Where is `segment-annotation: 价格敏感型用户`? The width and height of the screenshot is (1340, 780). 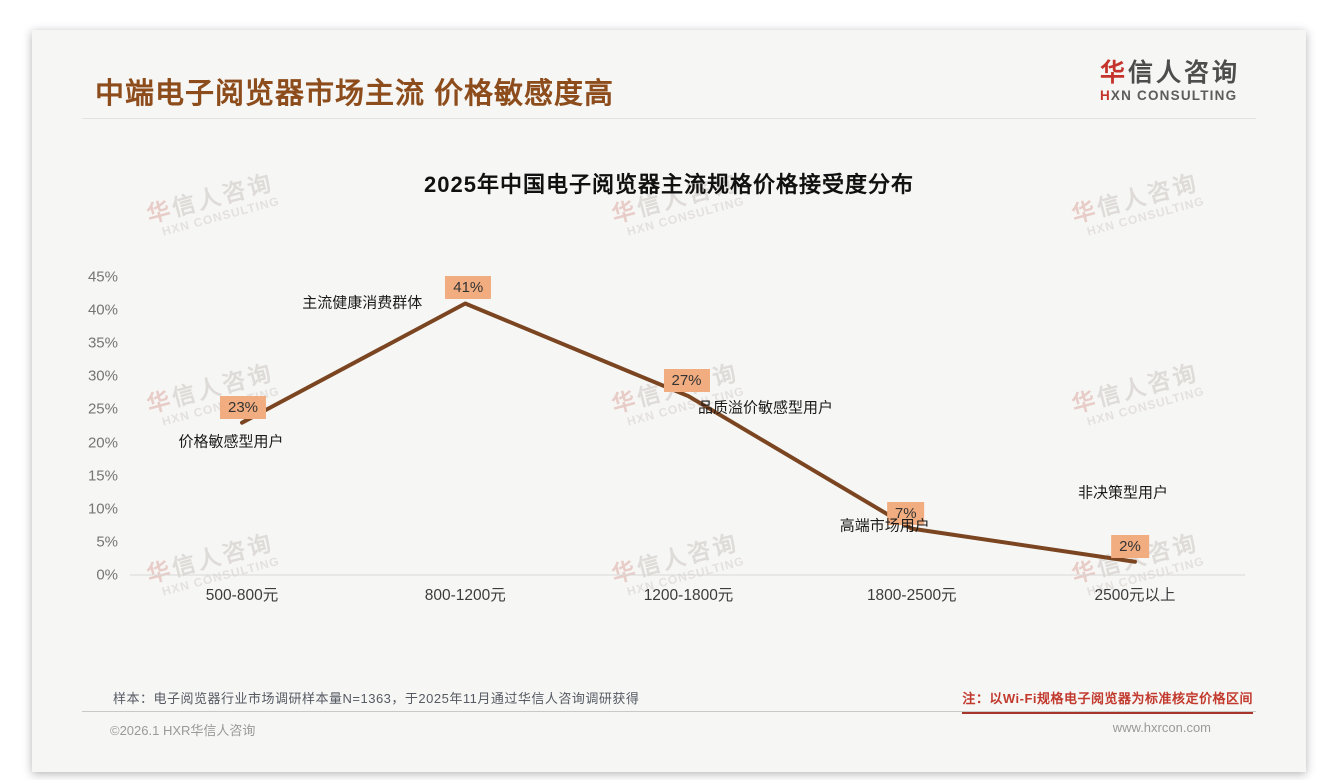
segment-annotation: 价格敏感型用户 is located at coordinates (231, 442).